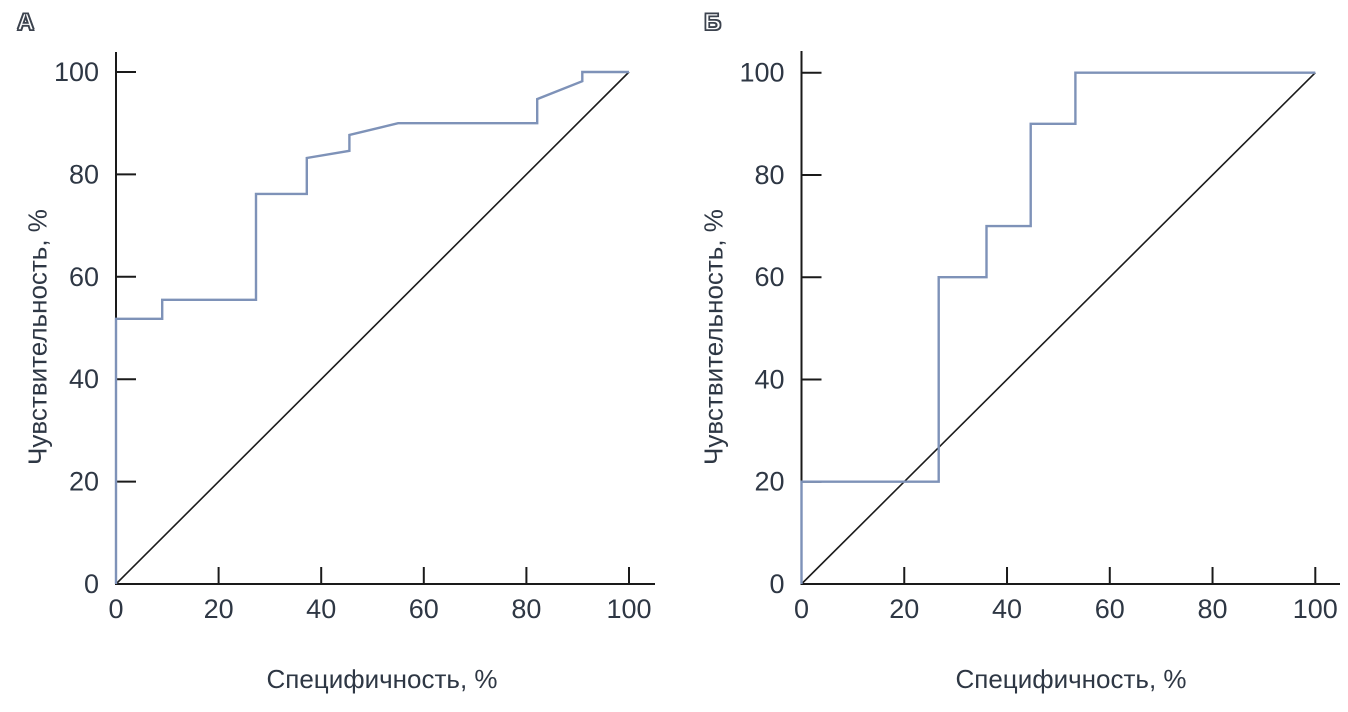 This screenshot has height=712, width=1348. Describe the element at coordinates (37, 337) in the screenshot. I see `panel-a-y-axis-title: Чувствительность, %` at that location.